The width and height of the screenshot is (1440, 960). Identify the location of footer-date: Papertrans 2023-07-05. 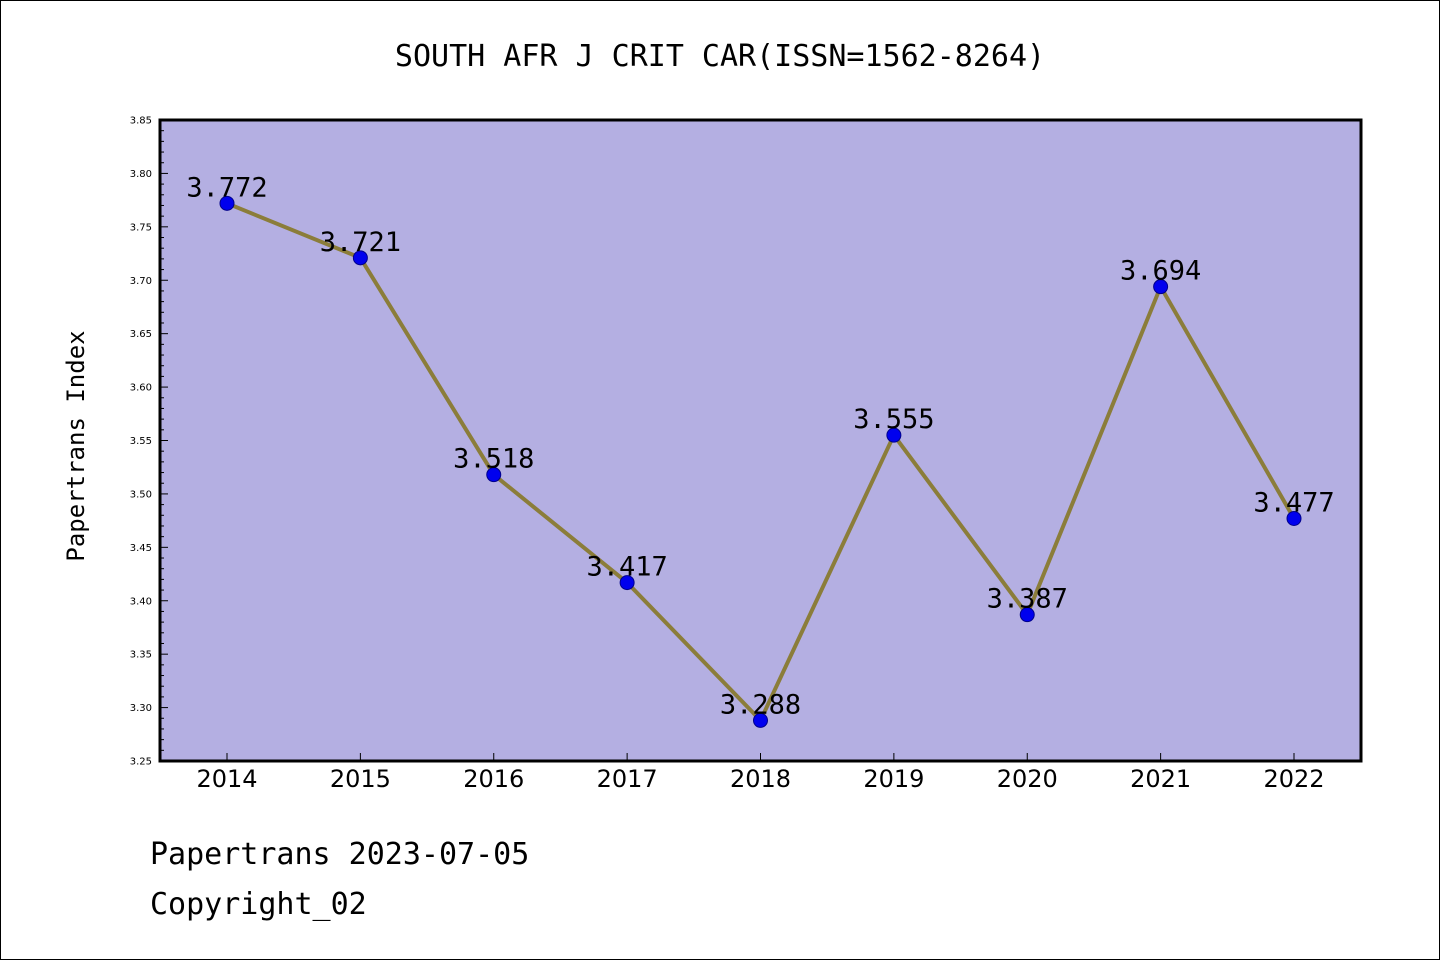
(339, 854).